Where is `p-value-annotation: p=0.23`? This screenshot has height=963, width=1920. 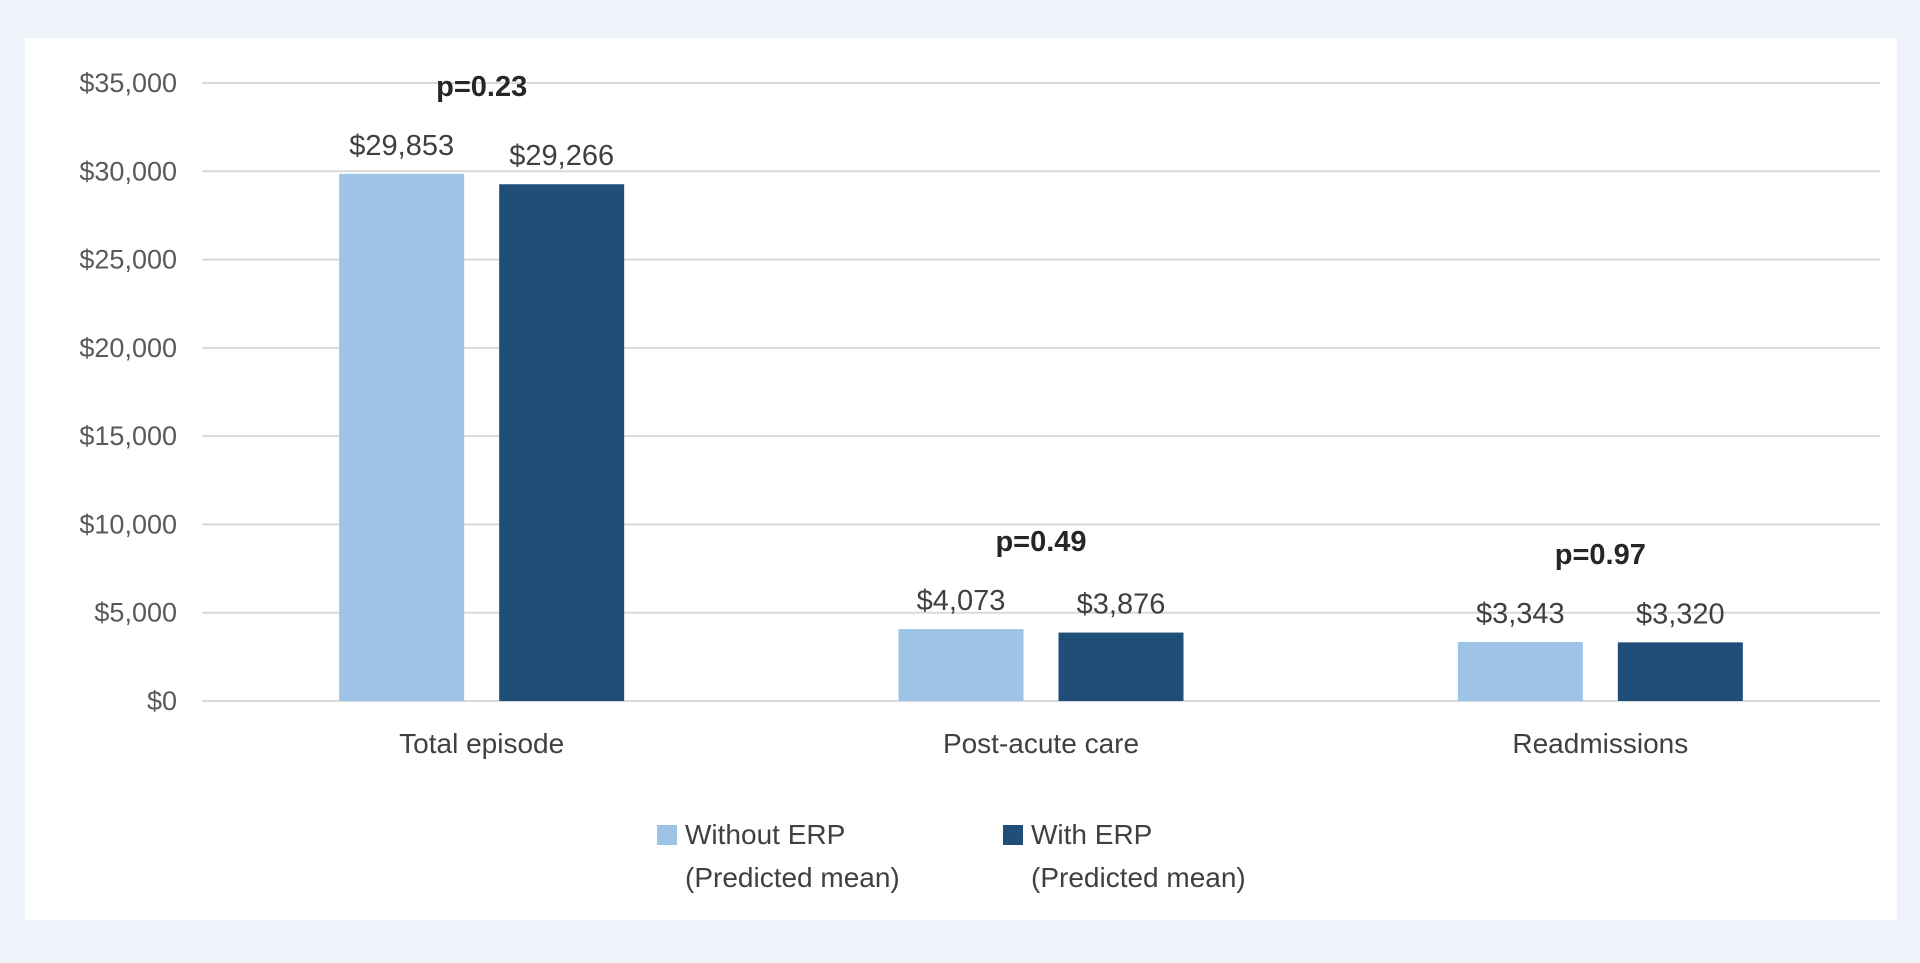
p-value-annotation: p=0.23 is located at coordinates (481, 87).